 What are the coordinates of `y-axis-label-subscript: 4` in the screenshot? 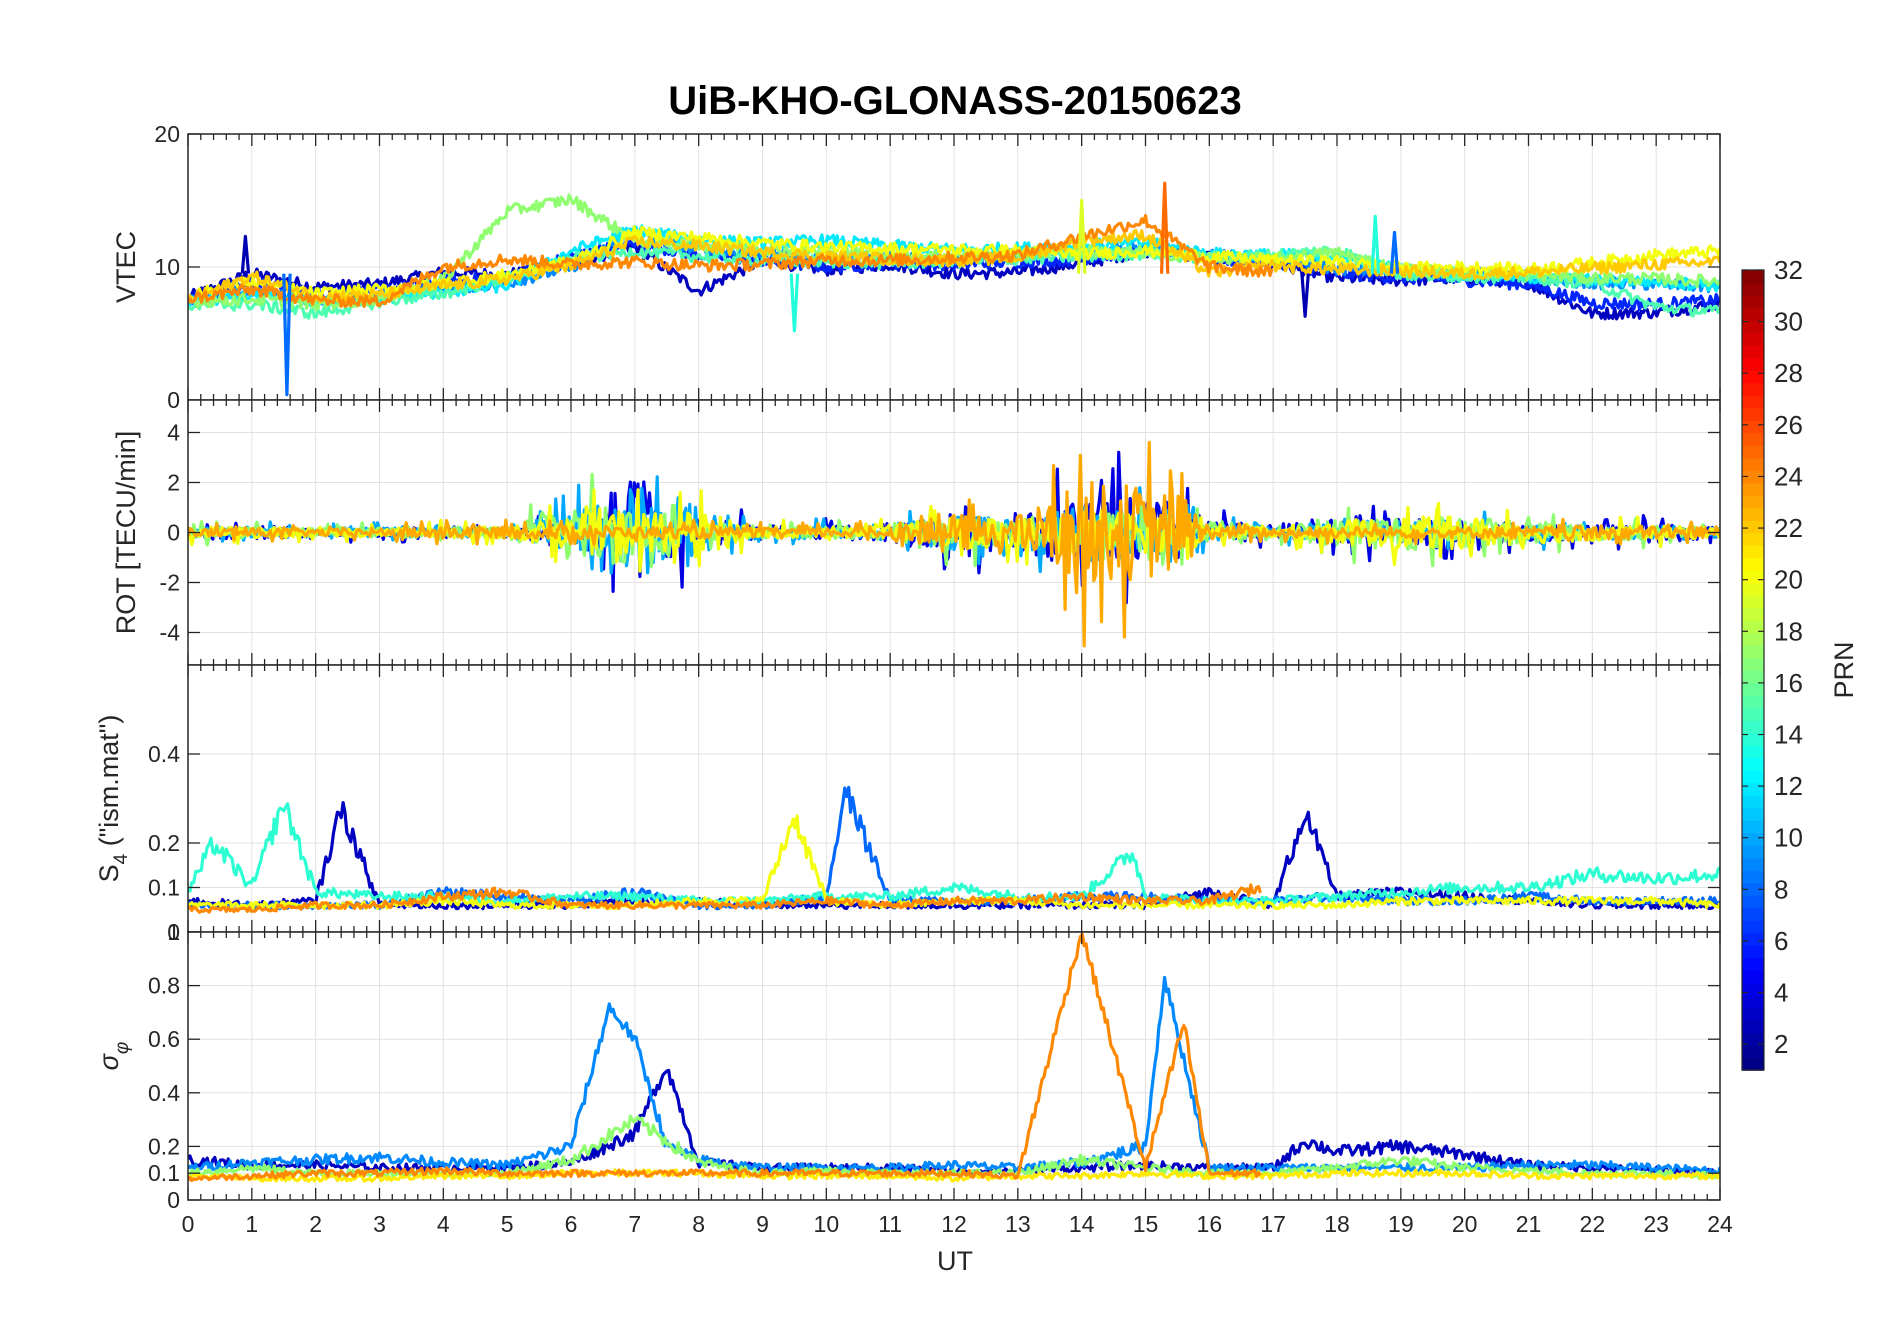 It's located at (121, 858).